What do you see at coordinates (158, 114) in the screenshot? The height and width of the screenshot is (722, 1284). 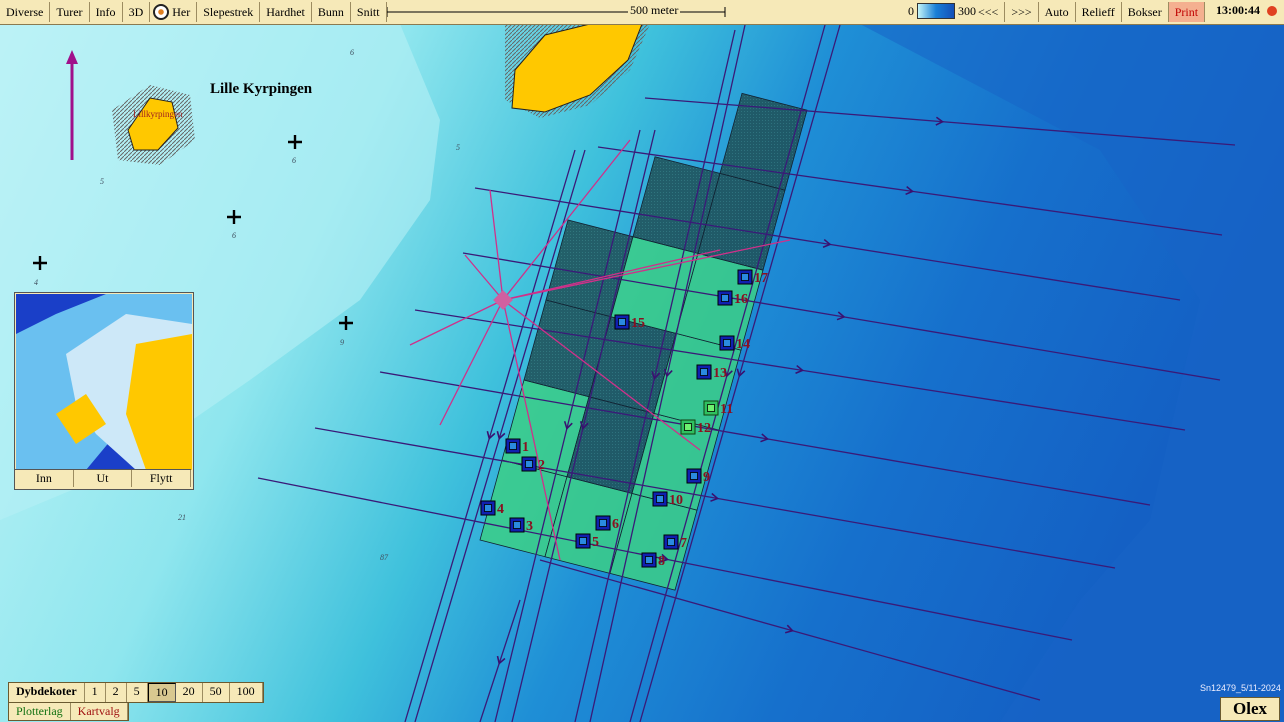 I see `place-name: Lillkyrpingen` at bounding box center [158, 114].